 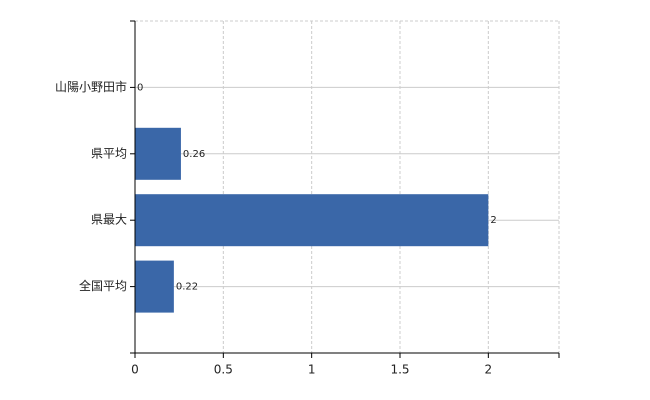 What do you see at coordinates (140, 87) in the screenshot?
I see `value-label: 0` at bounding box center [140, 87].